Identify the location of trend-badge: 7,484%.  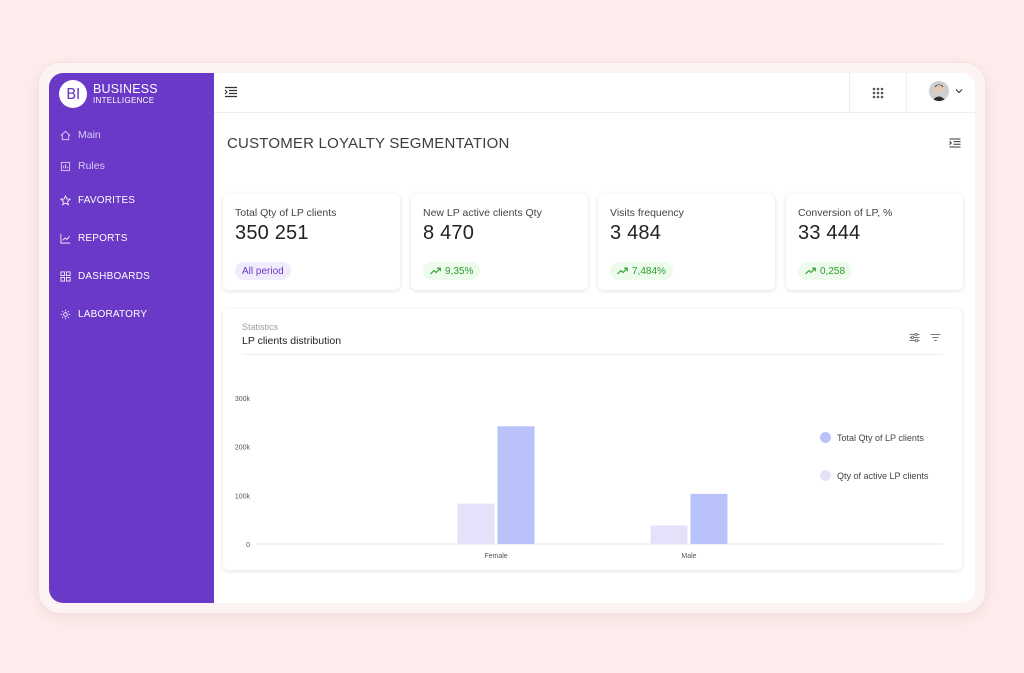
(641, 271).